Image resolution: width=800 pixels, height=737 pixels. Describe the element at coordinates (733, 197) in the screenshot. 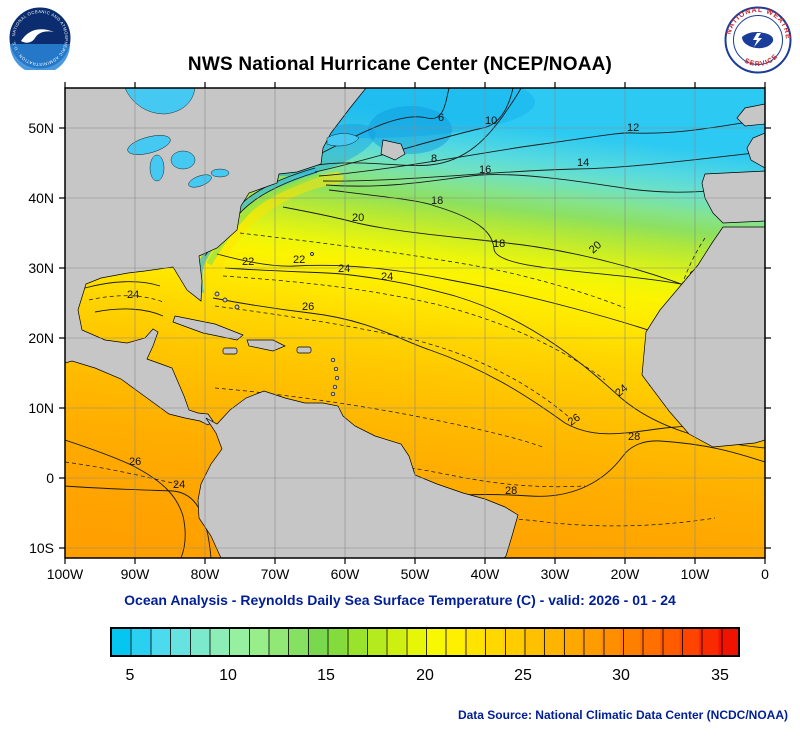

I see `land-iberia` at that location.